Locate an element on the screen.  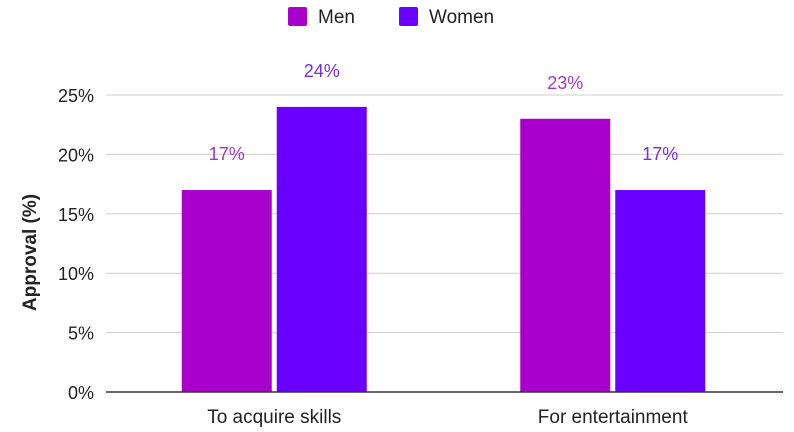
legend-swatch-women is located at coordinates (408, 16).